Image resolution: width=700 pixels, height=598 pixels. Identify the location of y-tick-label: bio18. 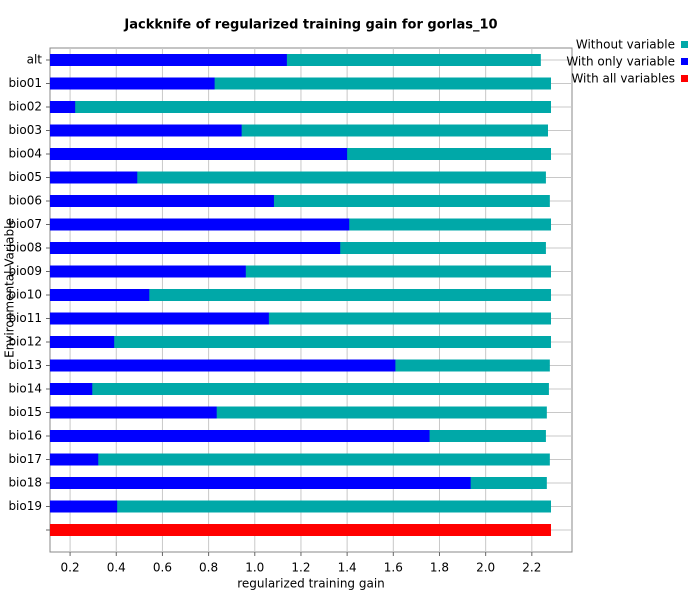
(25, 483).